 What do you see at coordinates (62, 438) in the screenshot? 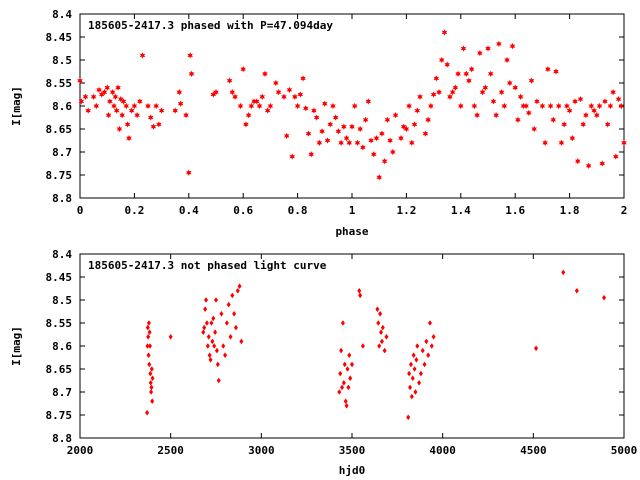
I see `y-tick-label: 8.8` at bounding box center [62, 438].